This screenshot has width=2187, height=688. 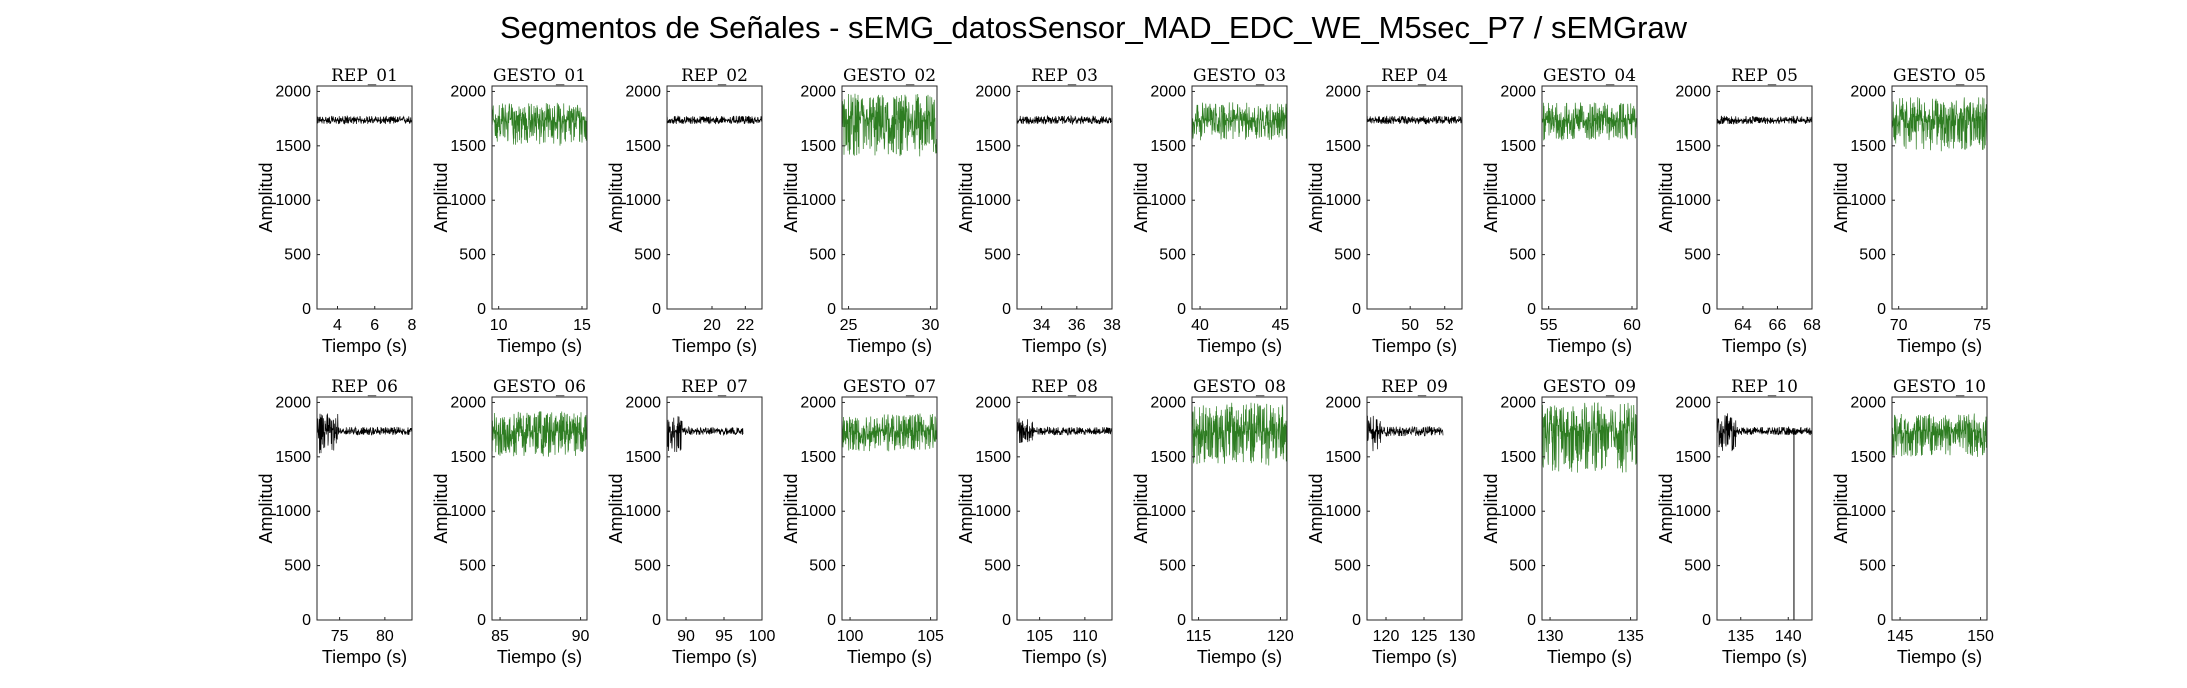 What do you see at coordinates (1743, 325) in the screenshot?
I see `x-tick-label: 64` at bounding box center [1743, 325].